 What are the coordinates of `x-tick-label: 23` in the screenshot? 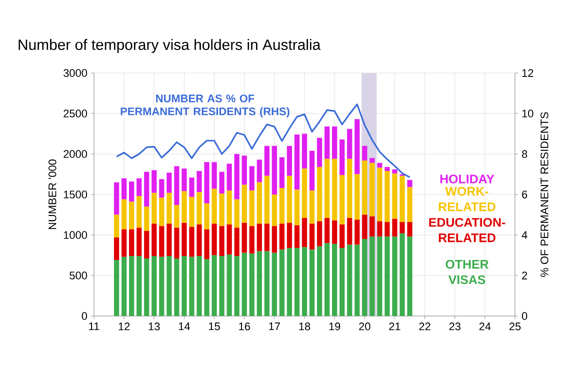 It's located at (454, 326).